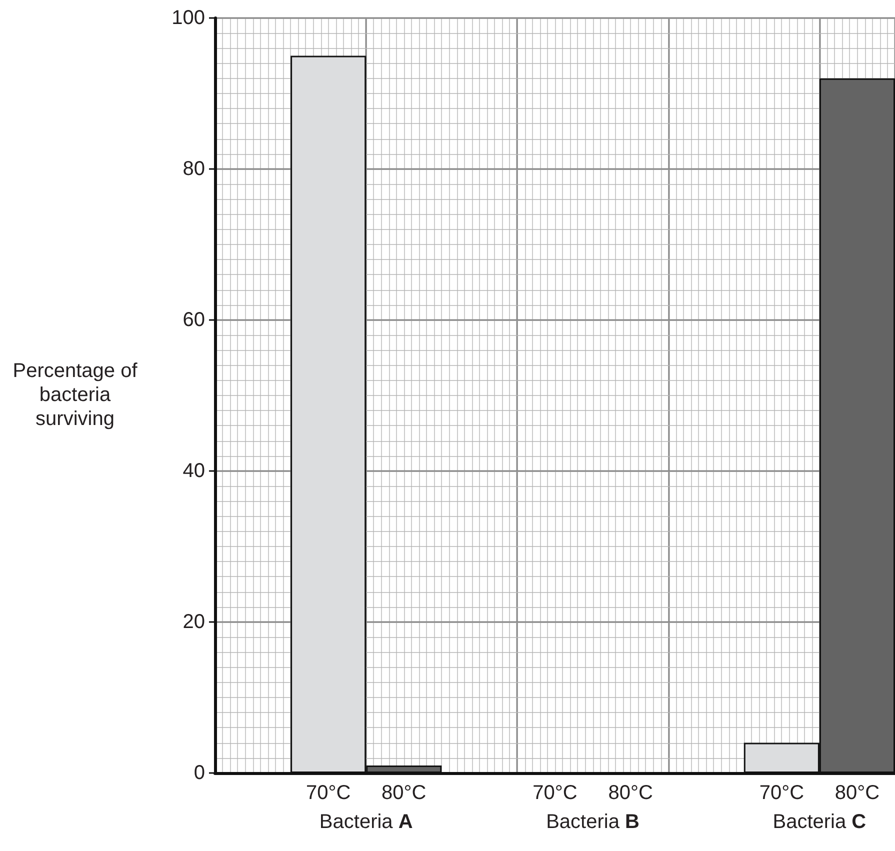 The height and width of the screenshot is (851, 895). What do you see at coordinates (199, 773) in the screenshot?
I see `y-tick-label: 0` at bounding box center [199, 773].